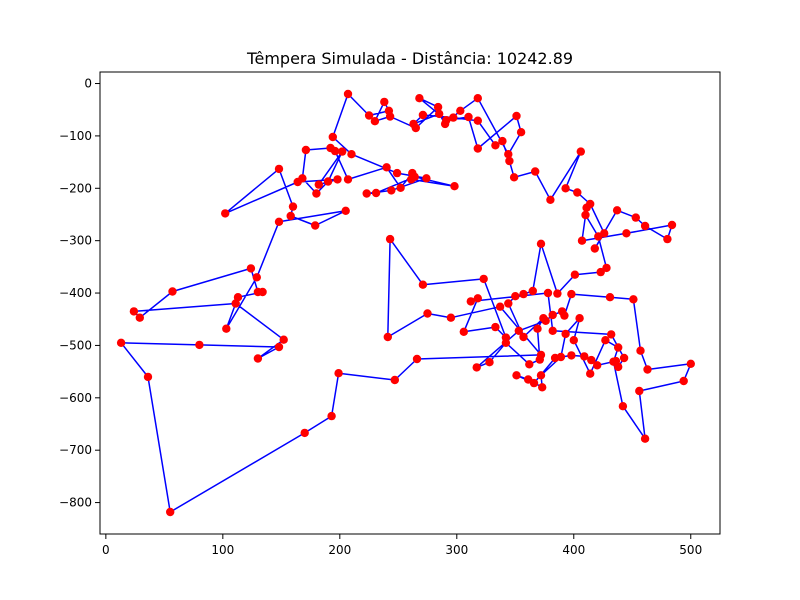 This screenshot has height=600, width=800. What do you see at coordinates (88, 84) in the screenshot?
I see `y-tick-label: 0` at bounding box center [88, 84].